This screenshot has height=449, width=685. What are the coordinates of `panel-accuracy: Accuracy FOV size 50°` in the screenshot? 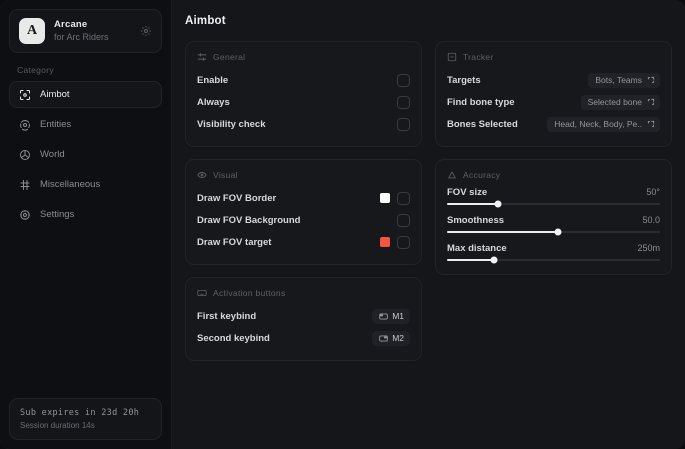 It's located at (553, 217).